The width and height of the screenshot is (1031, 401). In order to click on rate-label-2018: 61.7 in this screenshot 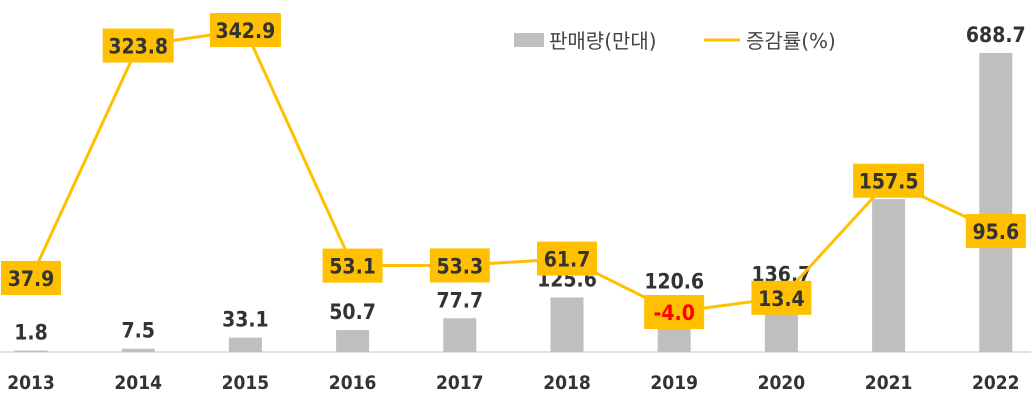, I will do `click(567, 258)`.